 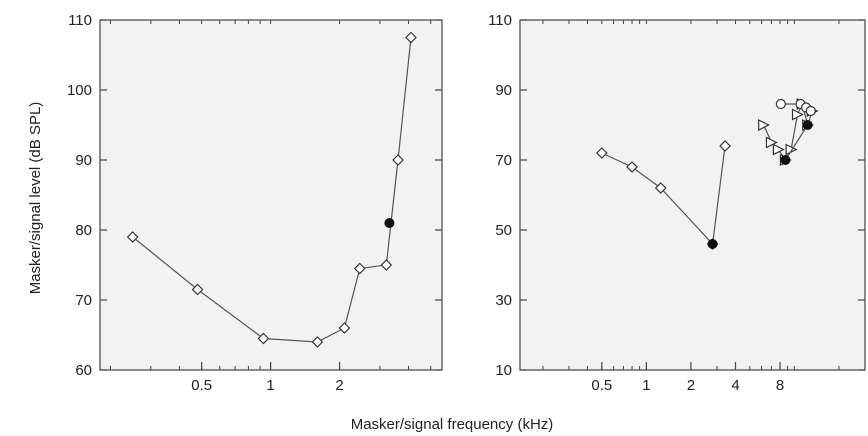 What do you see at coordinates (780, 385) in the screenshot?
I see `x-tick-label: 8` at bounding box center [780, 385].